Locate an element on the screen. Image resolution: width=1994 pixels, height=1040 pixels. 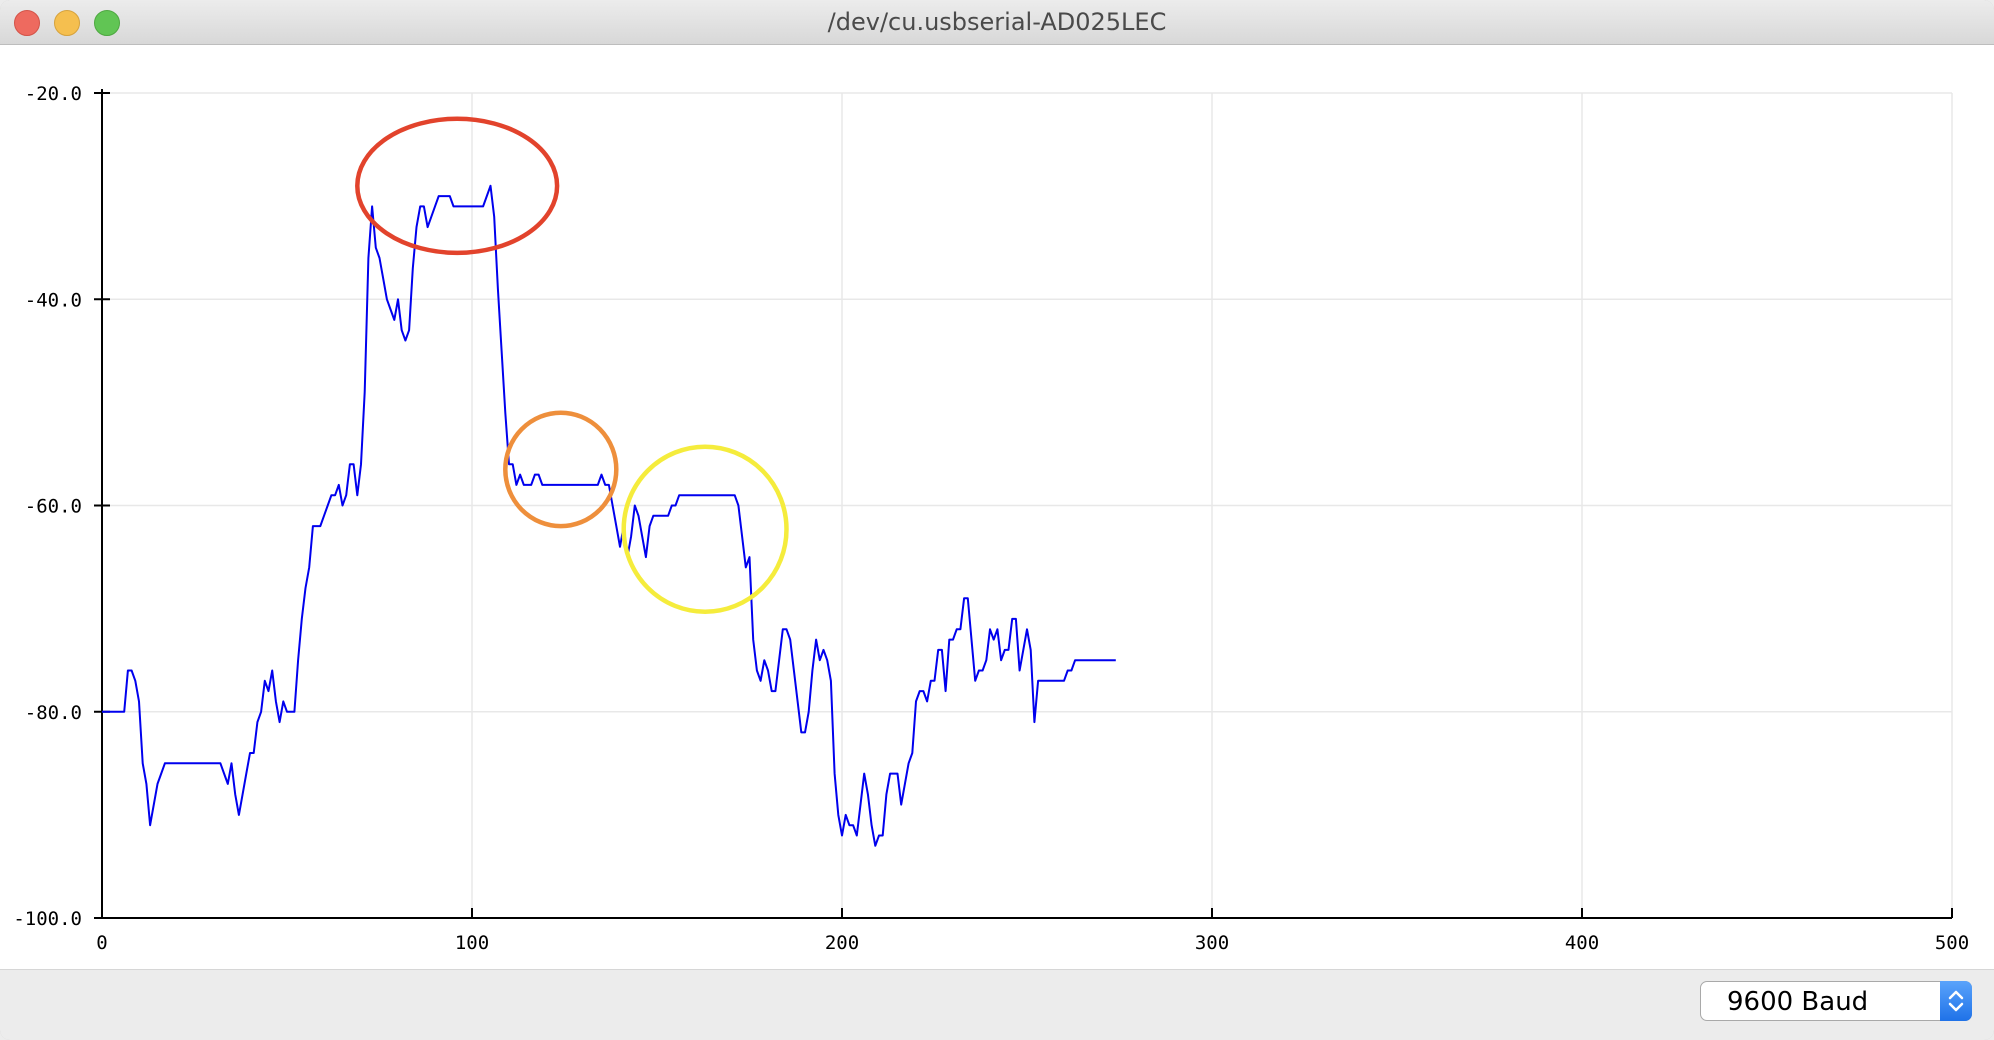
minimize-window-button is located at coordinates (67, 23).